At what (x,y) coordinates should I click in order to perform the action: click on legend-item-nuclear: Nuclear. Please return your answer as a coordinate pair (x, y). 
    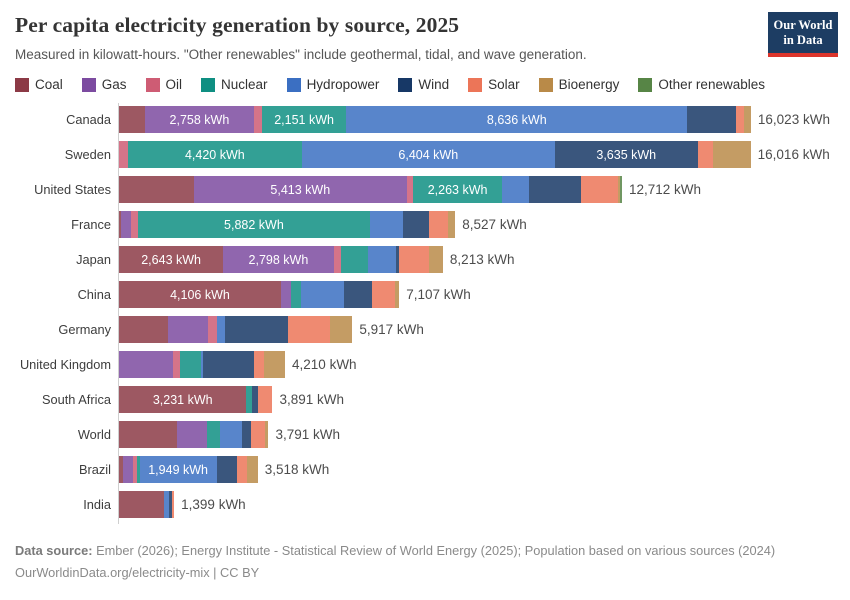
    Looking at the image, I should click on (234, 84).